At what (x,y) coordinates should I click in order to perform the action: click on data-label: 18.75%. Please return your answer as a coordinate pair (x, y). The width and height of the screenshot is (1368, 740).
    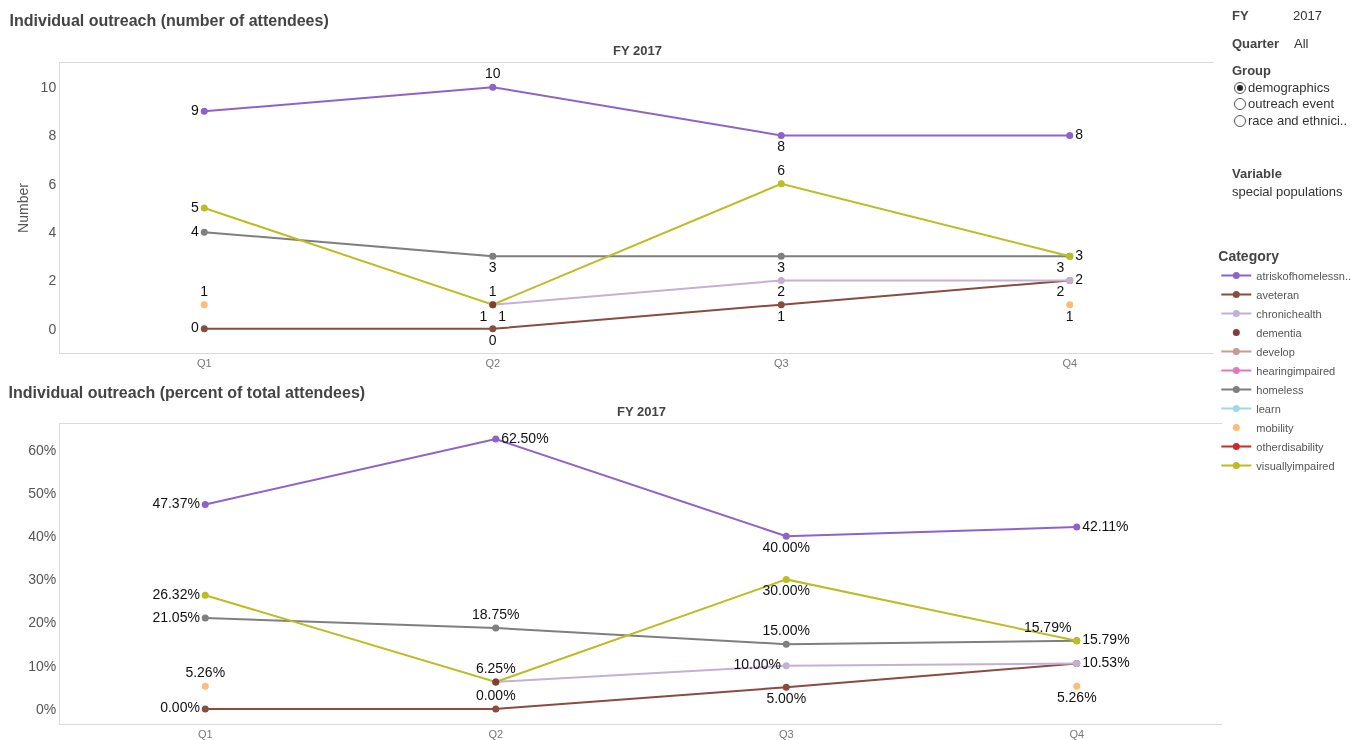
    Looking at the image, I should click on (496, 614).